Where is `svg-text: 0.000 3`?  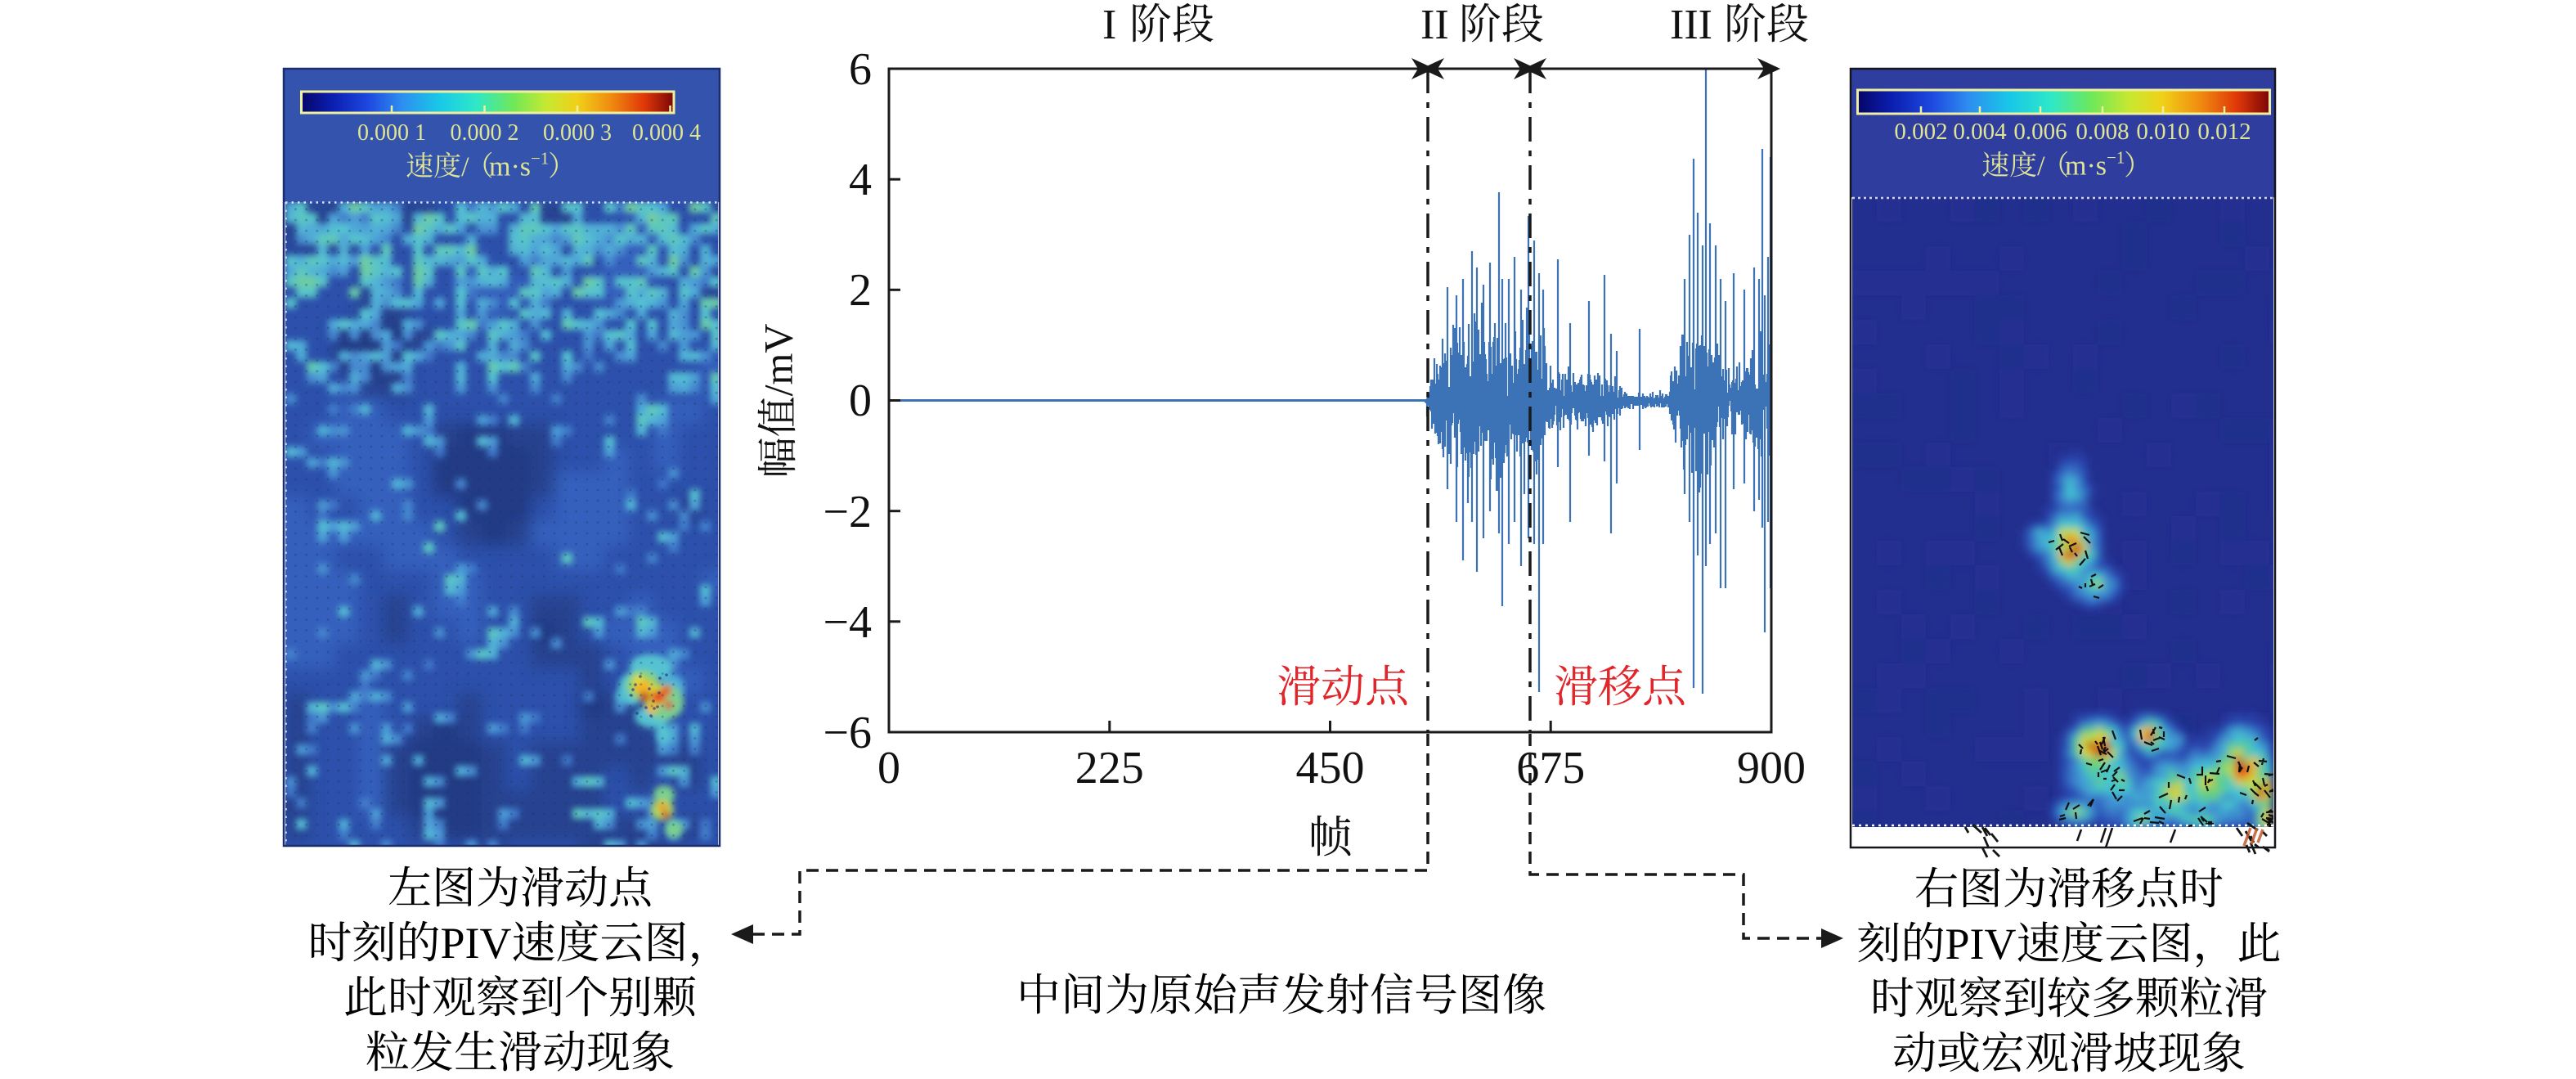
svg-text: 0.000 3 is located at coordinates (577, 133).